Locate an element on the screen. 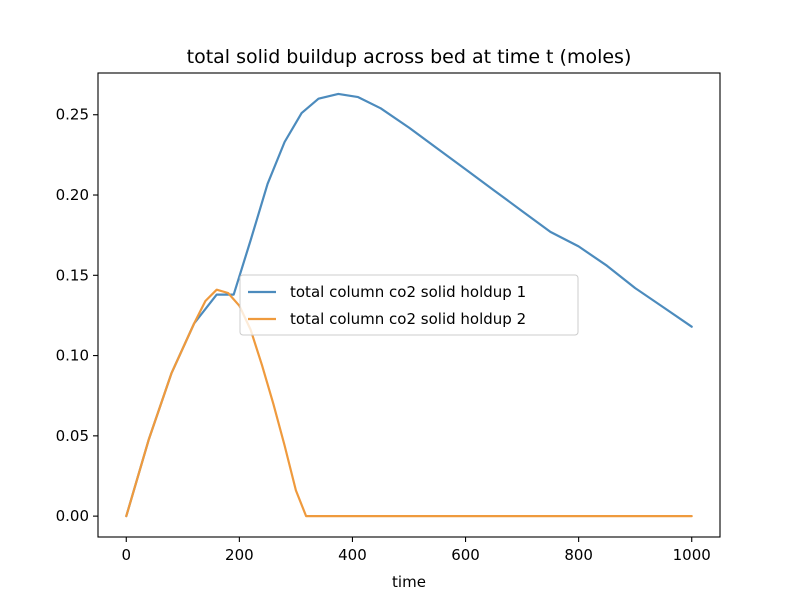  y-tick-label: 0.10 is located at coordinates (72, 356).